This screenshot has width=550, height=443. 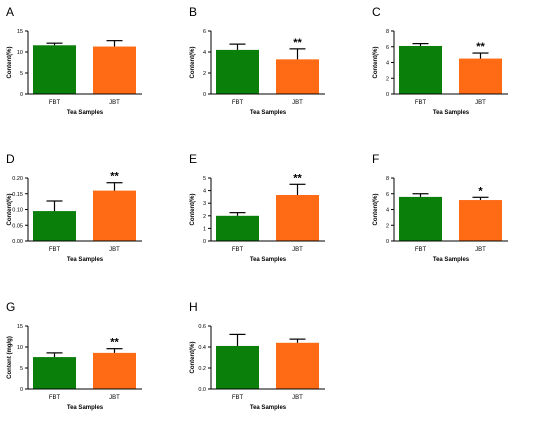 What do you see at coordinates (10, 159) in the screenshot?
I see `panel-letter: D` at bounding box center [10, 159].